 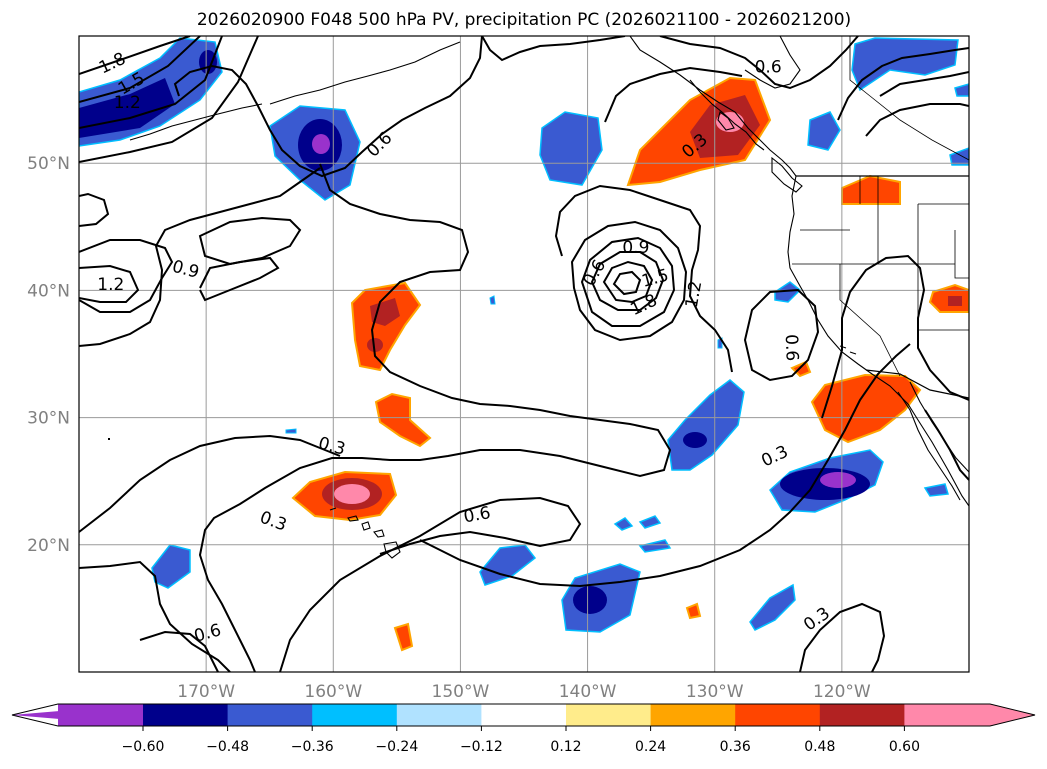 I want to click on alaska-coast, so click(x=772, y=62).